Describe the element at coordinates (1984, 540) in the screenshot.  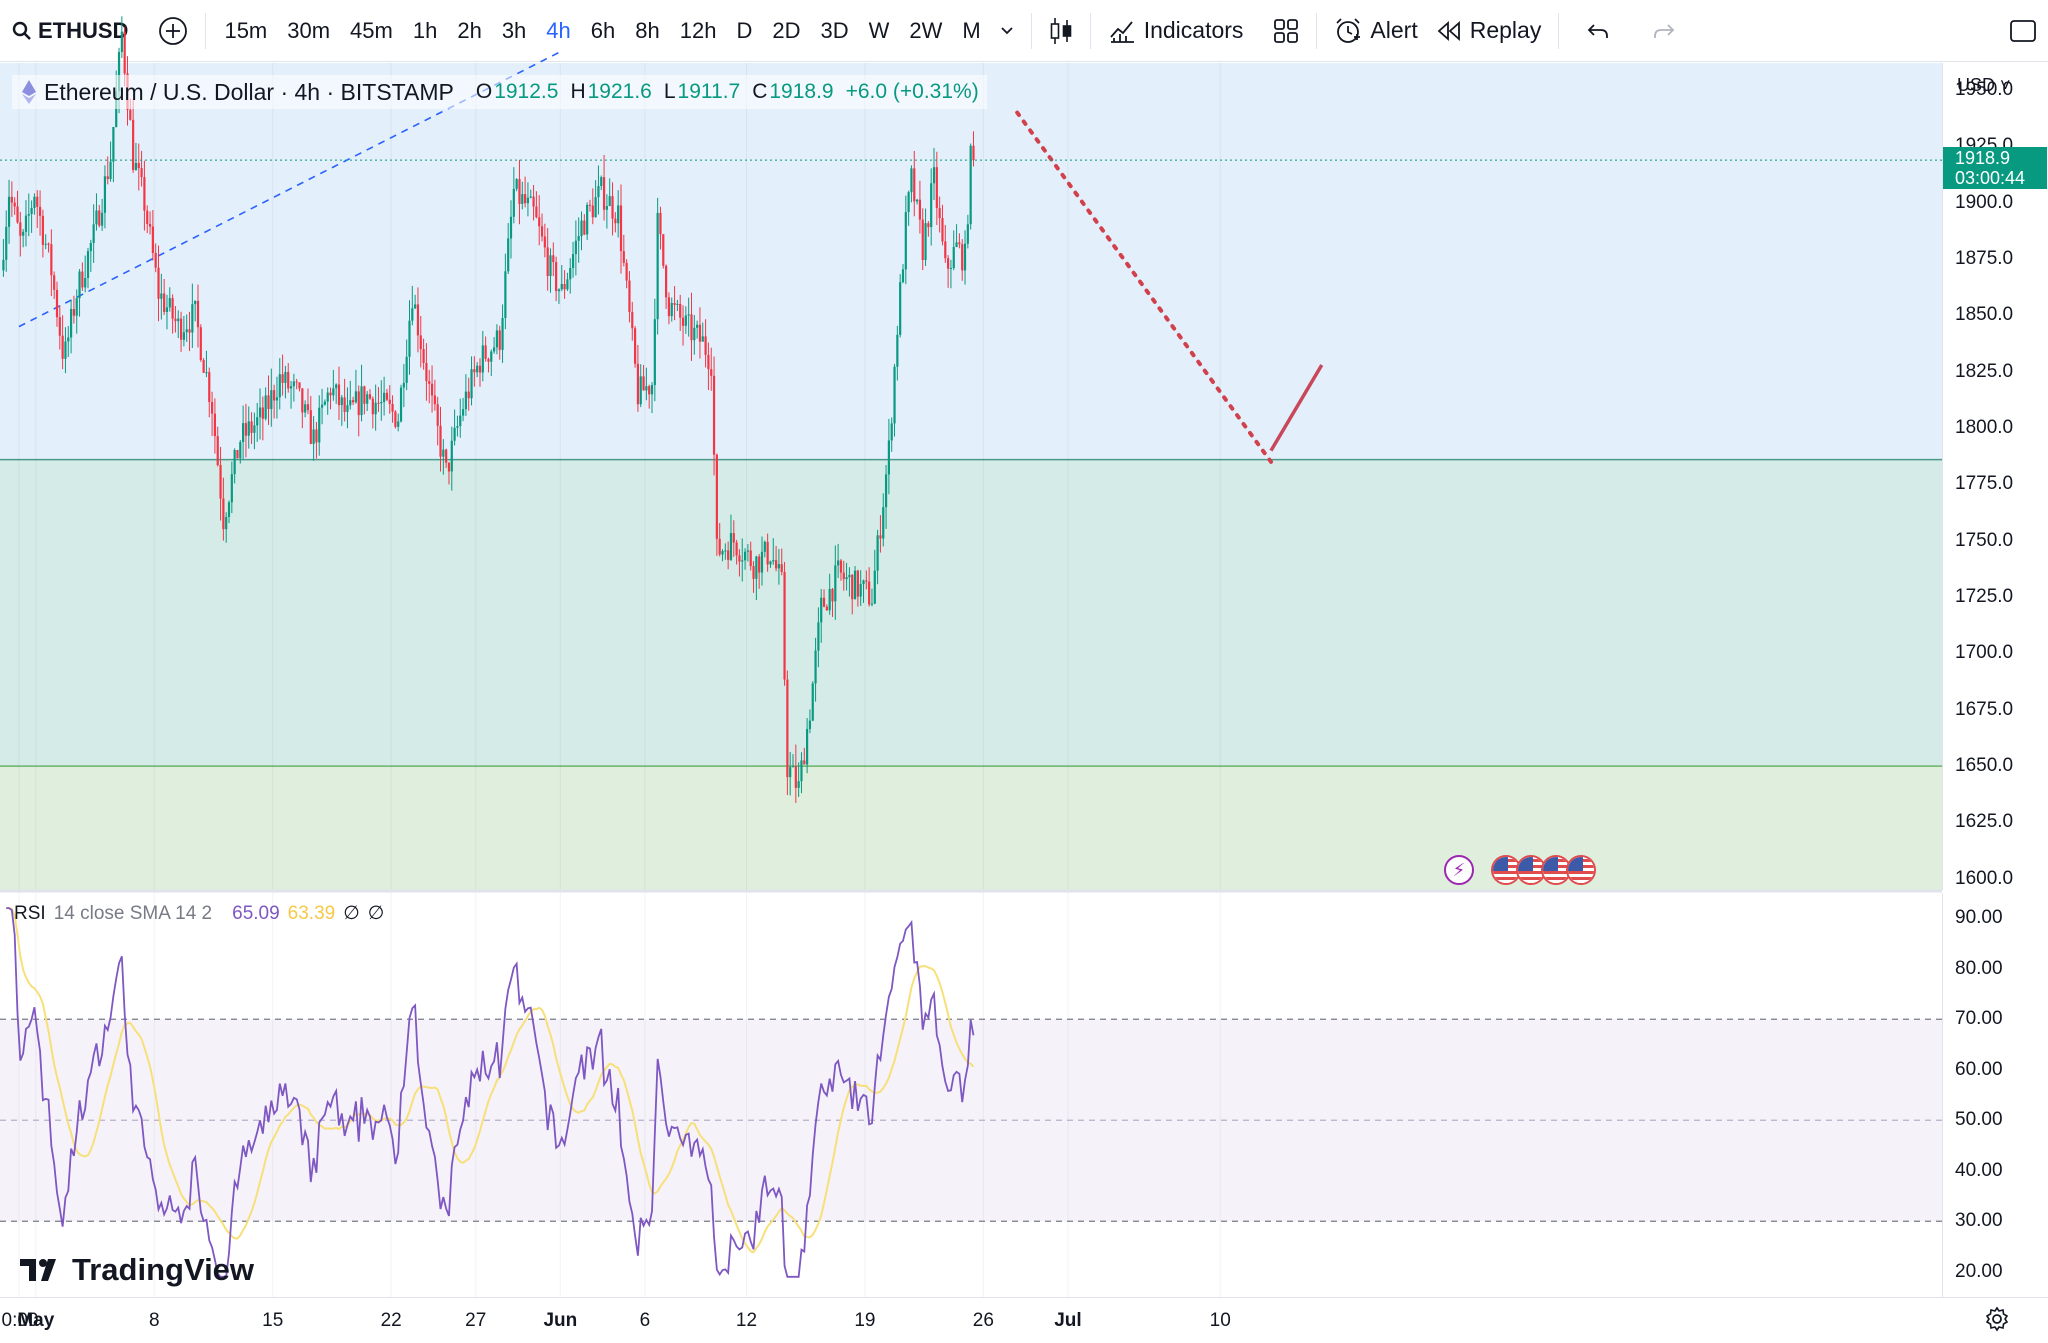
I see `price-label: 1750.0` at that location.